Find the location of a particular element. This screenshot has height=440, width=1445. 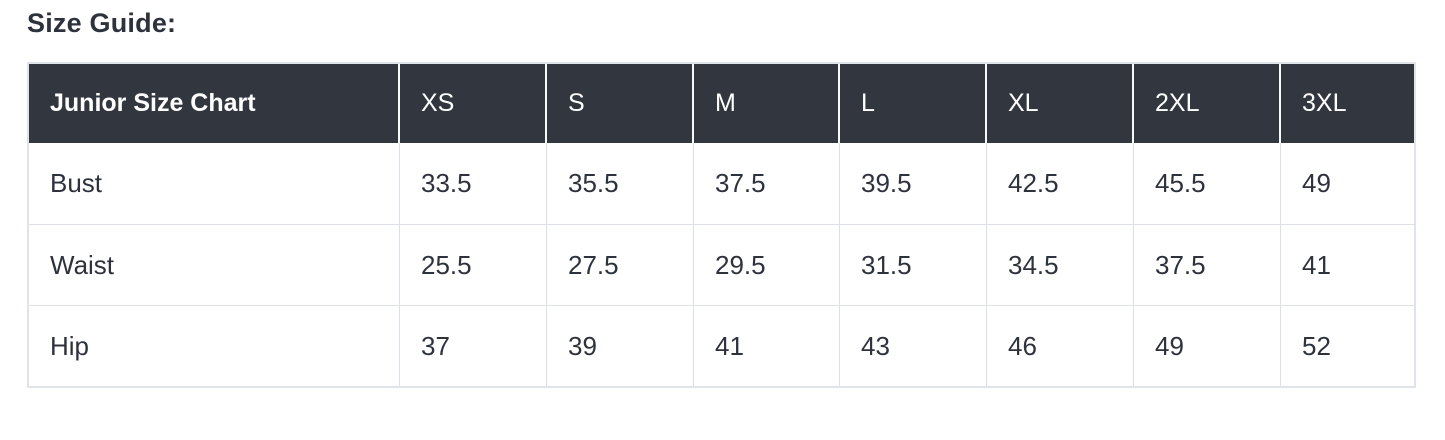

measurement-cell: 35.5 is located at coordinates (620, 183).